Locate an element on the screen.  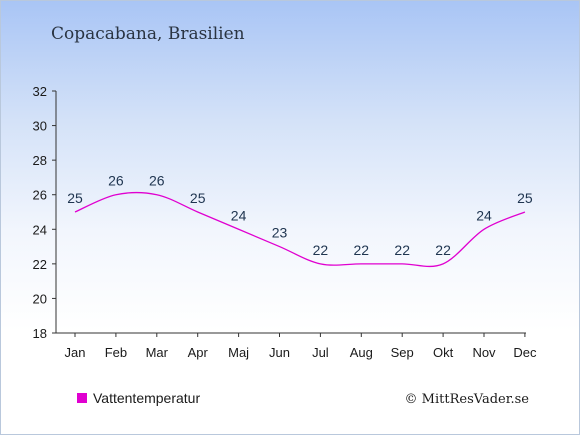
x-tick-group: Jan Feb Mar Apr Maj Jun Jul Aug Sep Okt Nov Dec is located at coordinates (301, 346).